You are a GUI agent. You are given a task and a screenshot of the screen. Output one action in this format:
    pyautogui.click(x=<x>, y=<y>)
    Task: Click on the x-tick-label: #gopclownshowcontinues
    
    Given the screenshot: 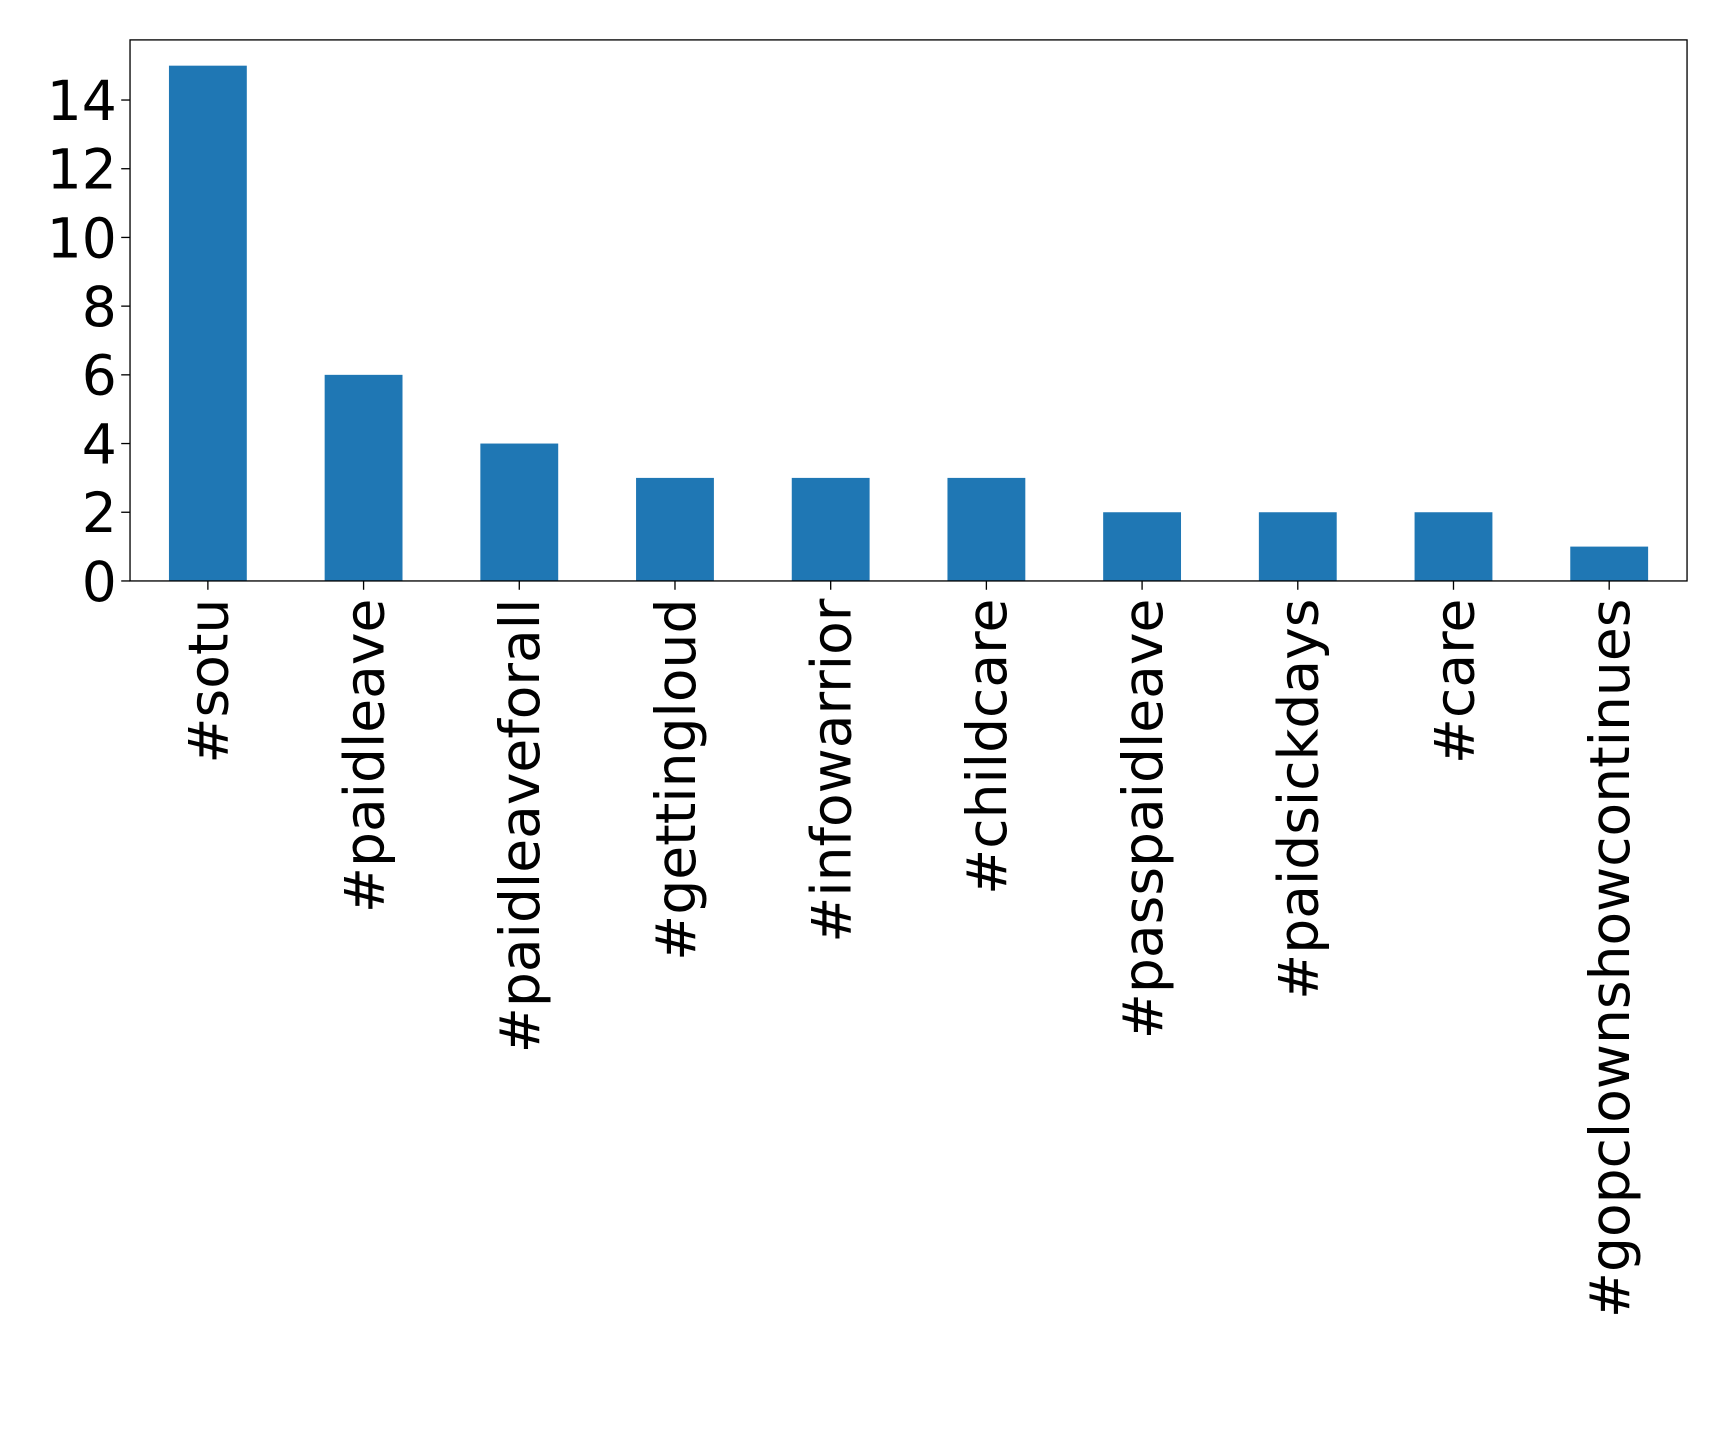 What is the action you would take?
    pyautogui.click(x=1610, y=959)
    